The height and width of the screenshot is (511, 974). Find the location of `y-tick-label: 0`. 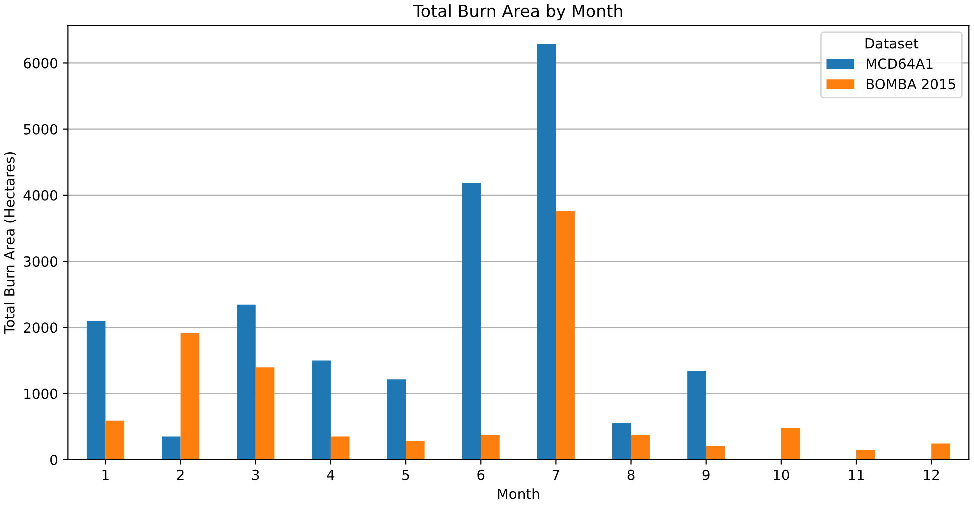

y-tick-label: 0 is located at coordinates (54, 460).